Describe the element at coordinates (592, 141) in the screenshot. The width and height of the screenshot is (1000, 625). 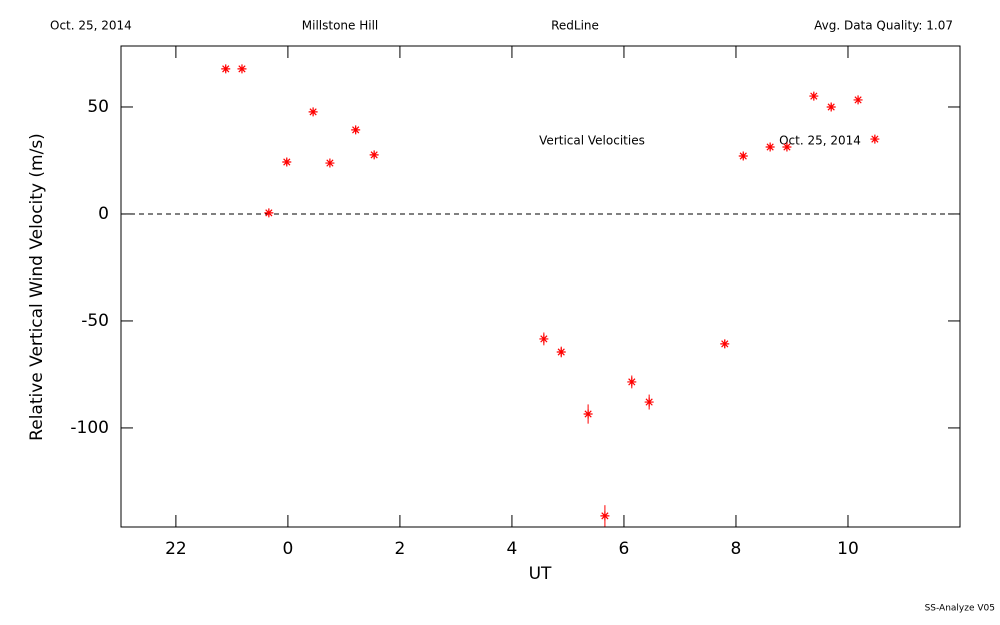
I see `annotation: Vertical Velocities` at that location.